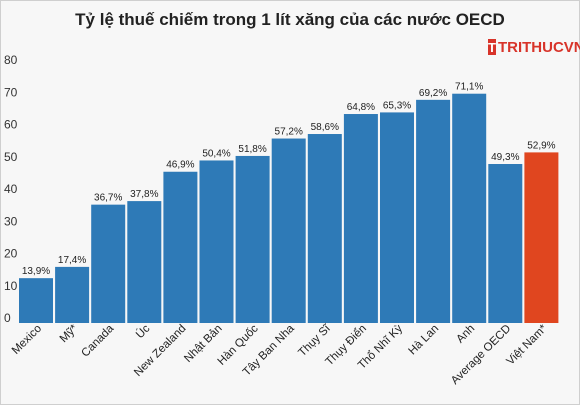  I want to click on data-label: 17,4%, so click(72, 260).